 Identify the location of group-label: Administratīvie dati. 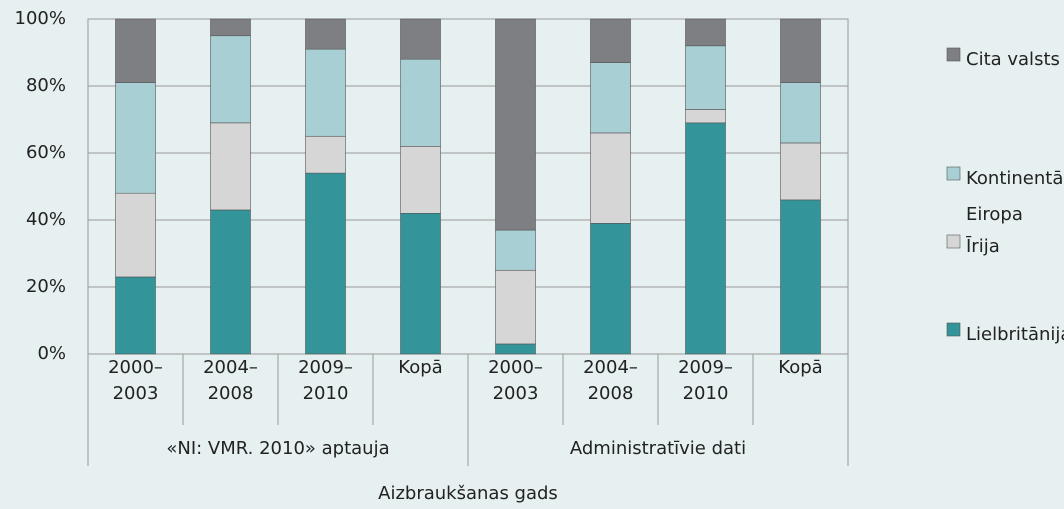
(658, 448).